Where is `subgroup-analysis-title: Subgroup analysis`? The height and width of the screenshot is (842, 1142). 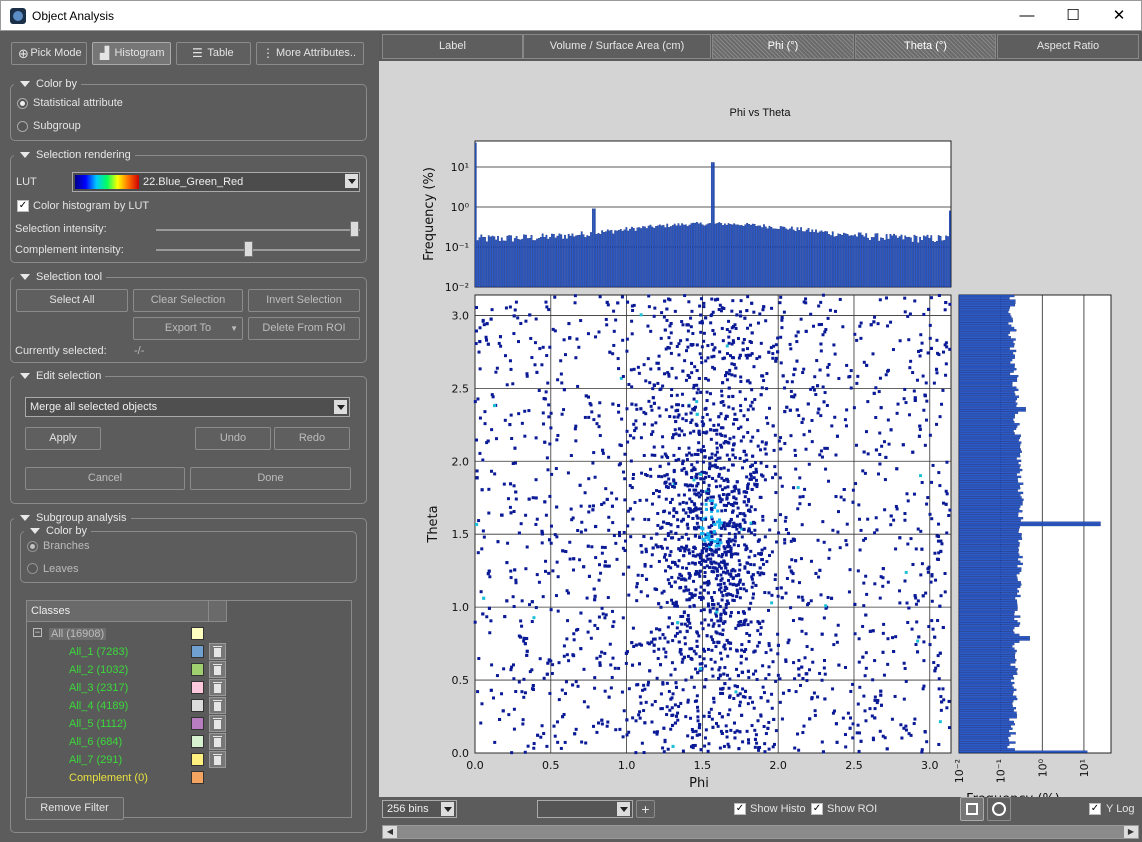 subgroup-analysis-title: Subgroup analysis is located at coordinates (72, 518).